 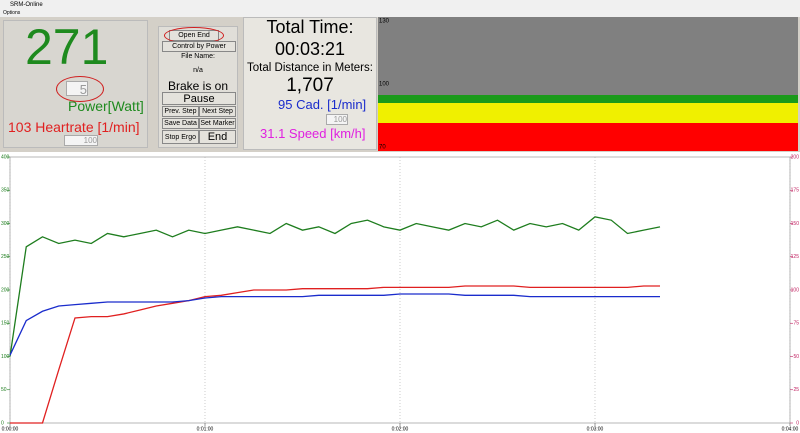 I want to click on button-label: Control by Power, so click(x=199, y=46).